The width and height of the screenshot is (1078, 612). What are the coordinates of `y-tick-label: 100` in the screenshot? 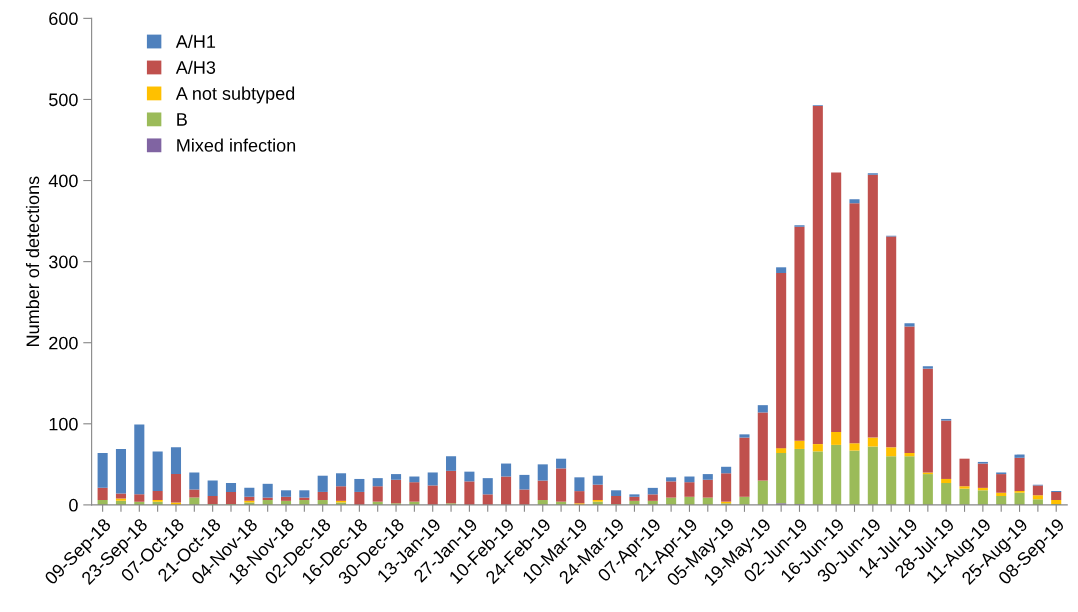 It's located at (63, 424).